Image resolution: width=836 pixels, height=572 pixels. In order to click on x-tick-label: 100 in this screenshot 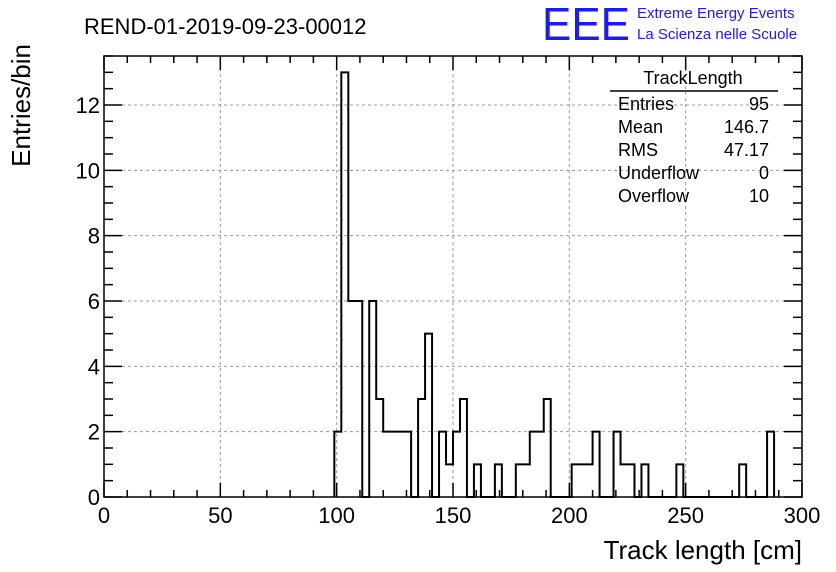, I will do `click(336, 515)`.